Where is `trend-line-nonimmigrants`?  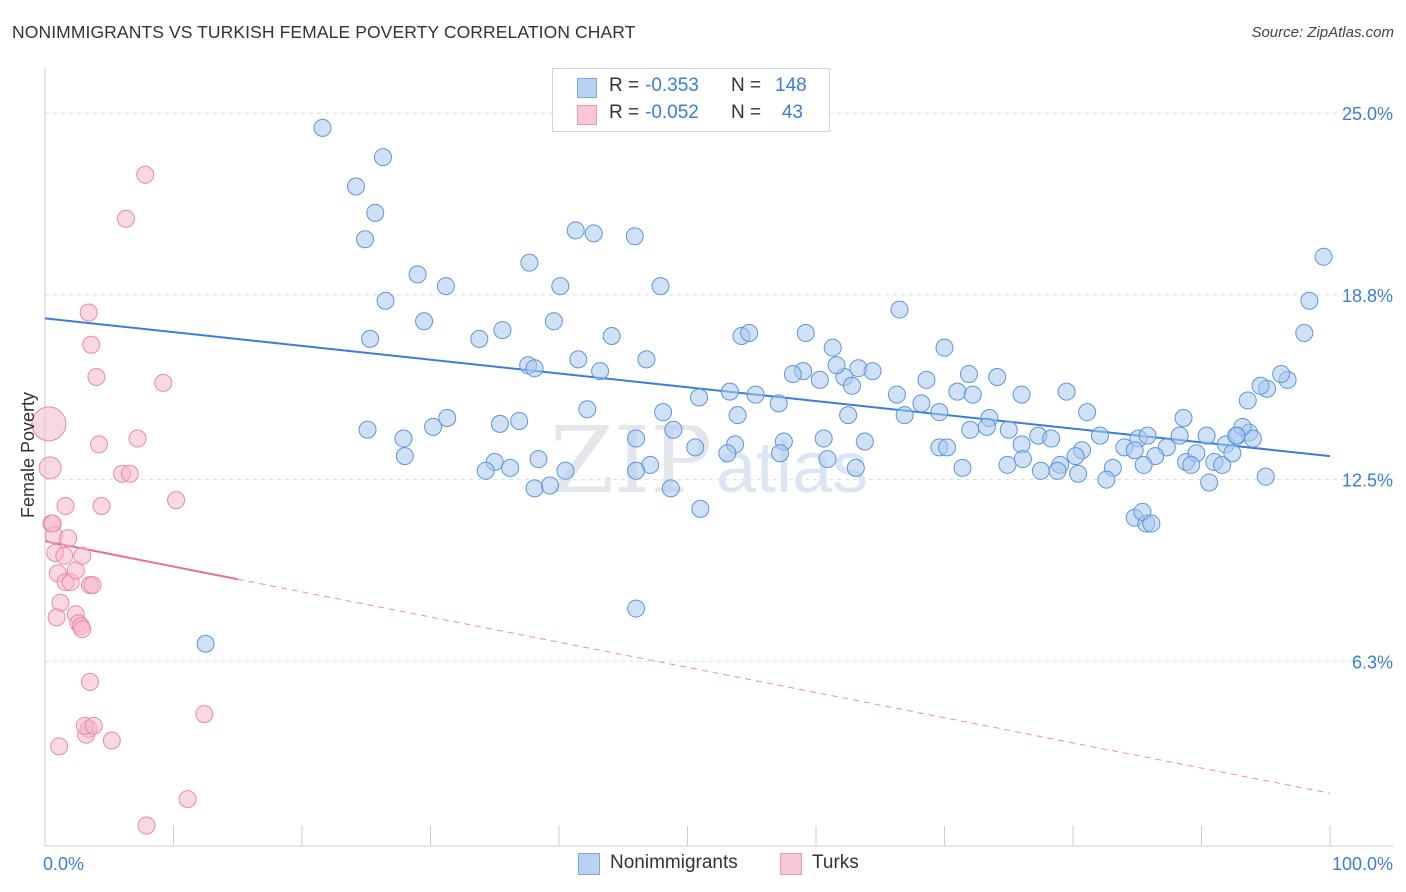 trend-line-nonimmigrants is located at coordinates (687, 387).